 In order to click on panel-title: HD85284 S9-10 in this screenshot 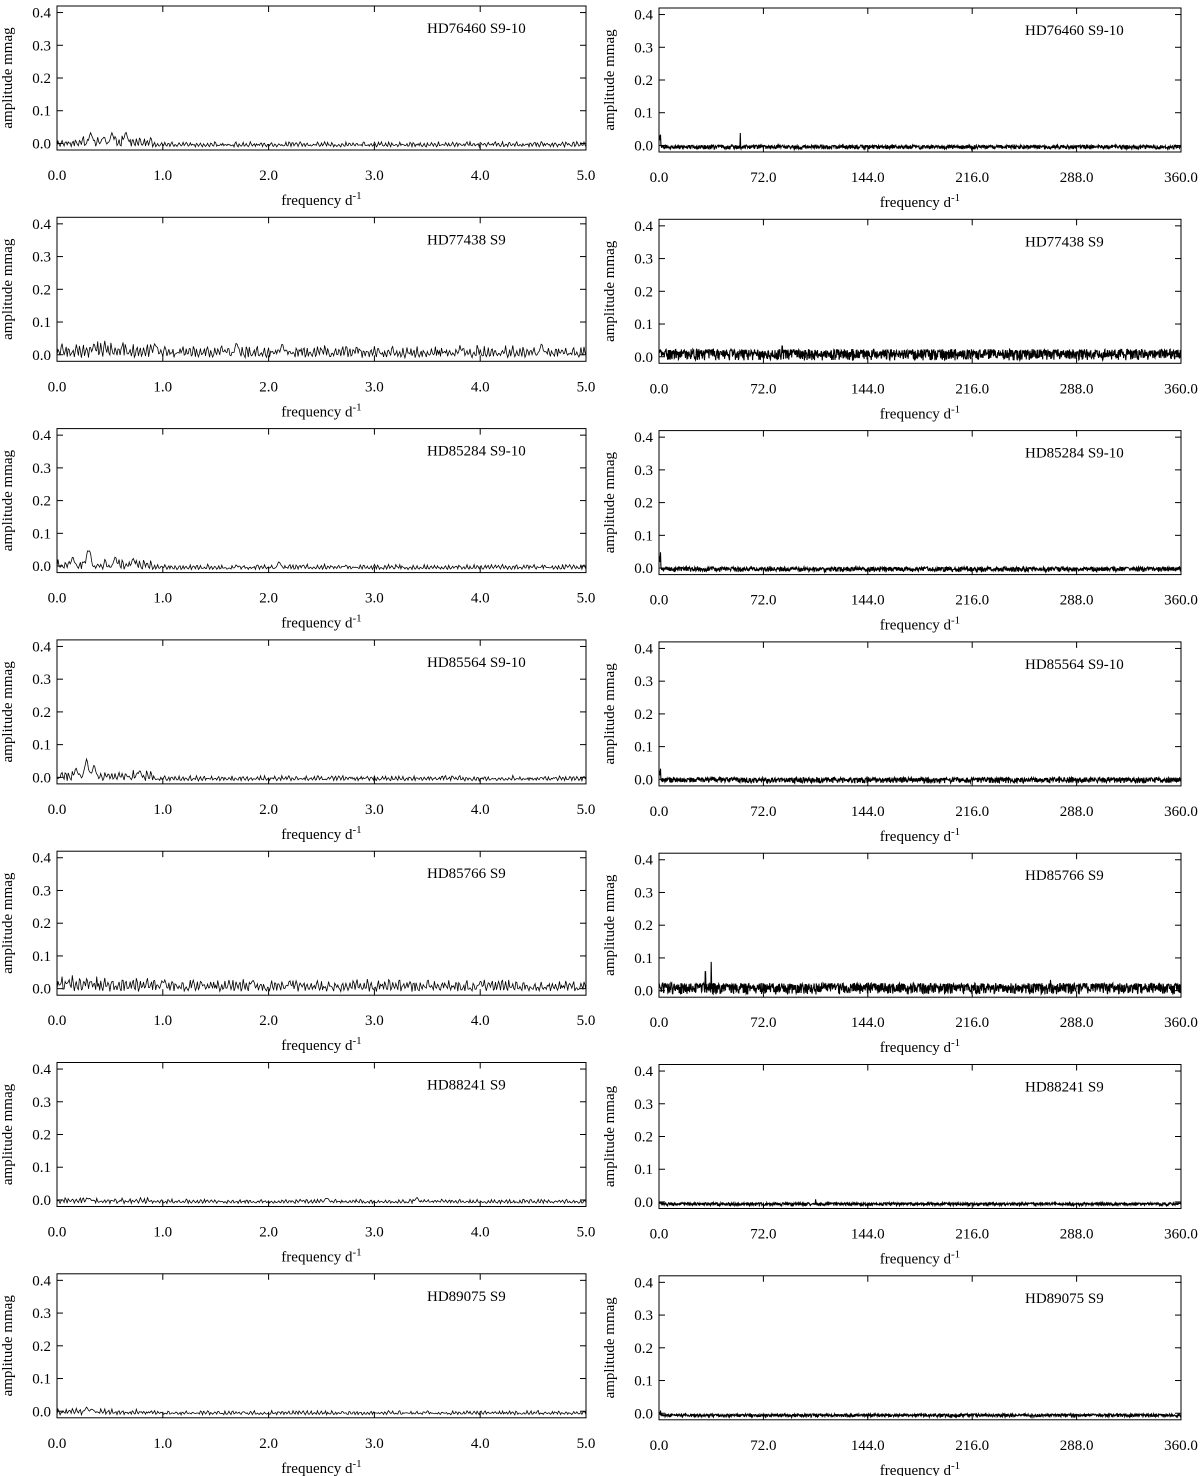, I will do `click(476, 452)`.